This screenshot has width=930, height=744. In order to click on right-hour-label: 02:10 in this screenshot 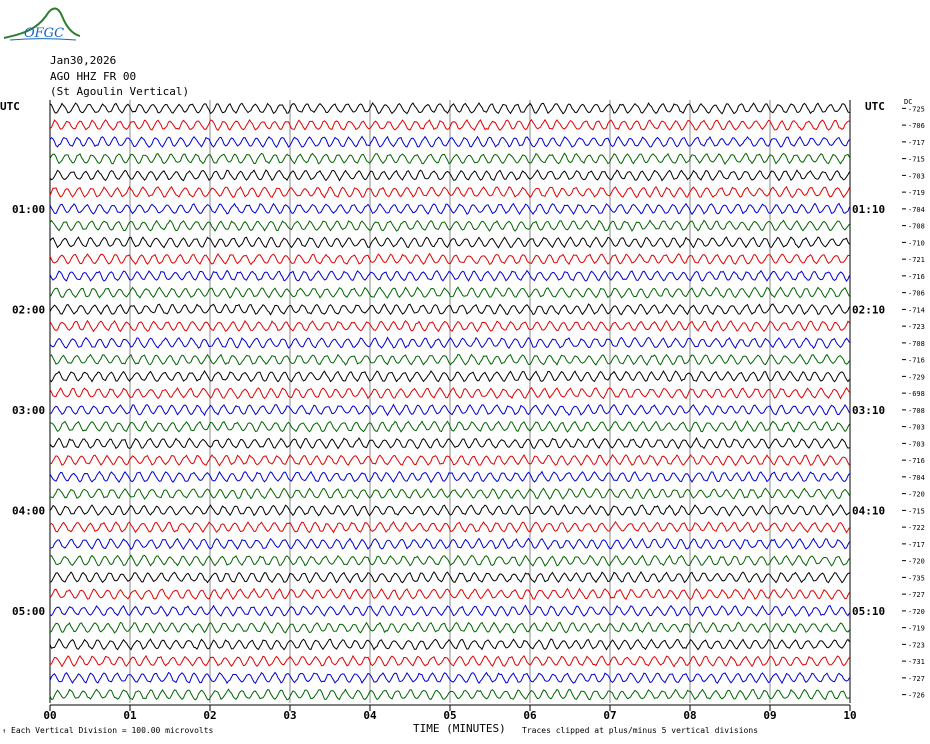, I will do `click(868, 309)`.